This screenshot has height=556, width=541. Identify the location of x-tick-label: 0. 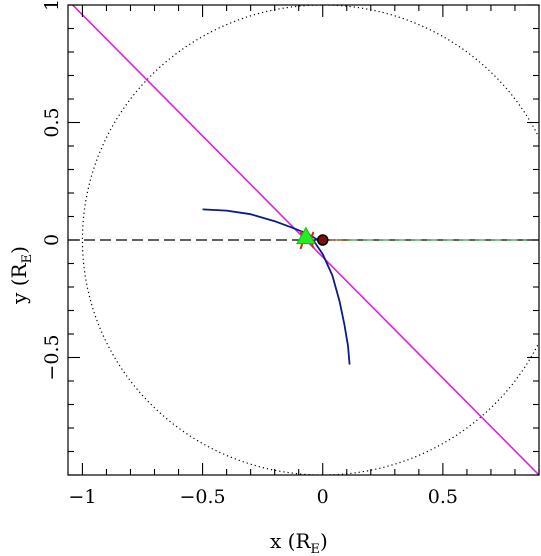
(323, 497).